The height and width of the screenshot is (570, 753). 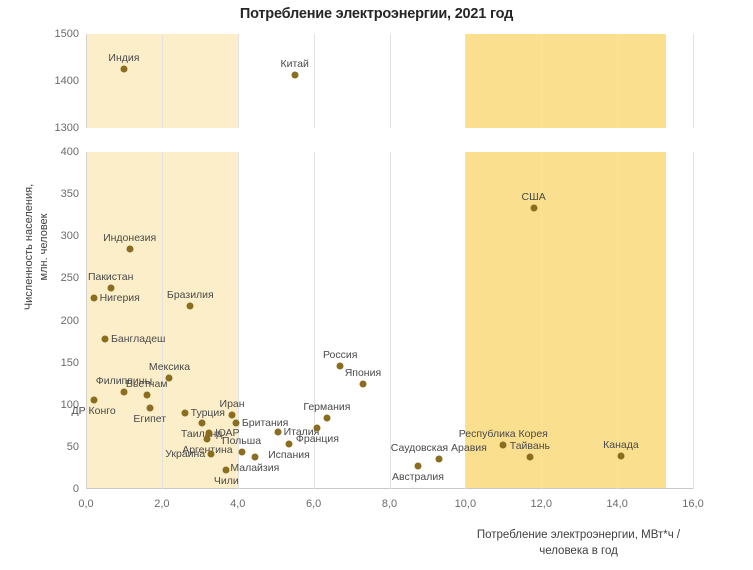 What do you see at coordinates (162, 320) in the screenshot?
I see `gridline-x-2-lower` at bounding box center [162, 320].